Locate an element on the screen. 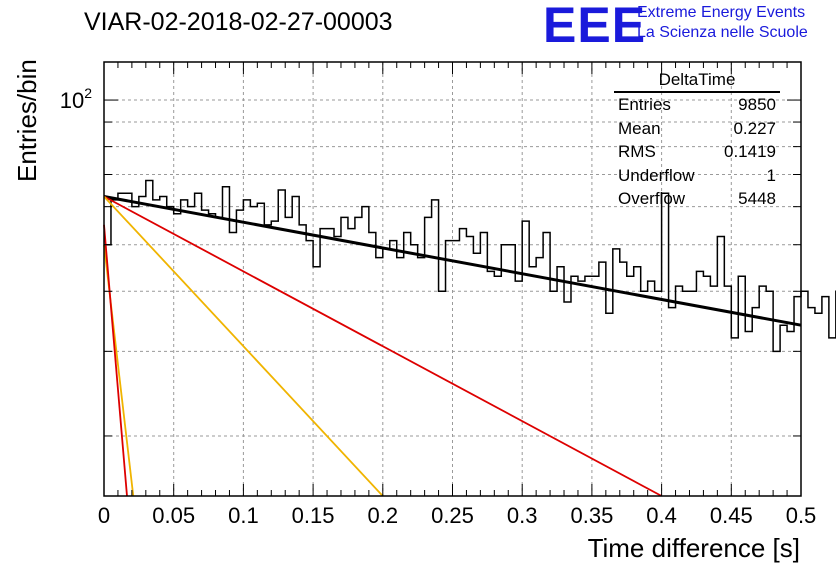 Image resolution: width=836 pixels, height=572 pixels. logo-line-1: Extreme Energy Events is located at coordinates (721, 12).